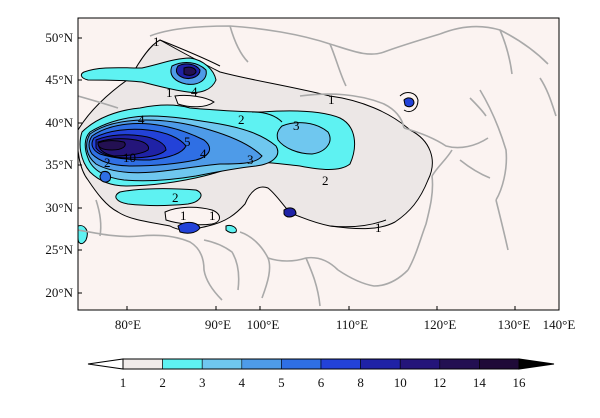 Image resolution: width=600 pixels, height=418 pixels. Describe the element at coordinates (194, 101) in the screenshot. I see `contour-gap` at that location.